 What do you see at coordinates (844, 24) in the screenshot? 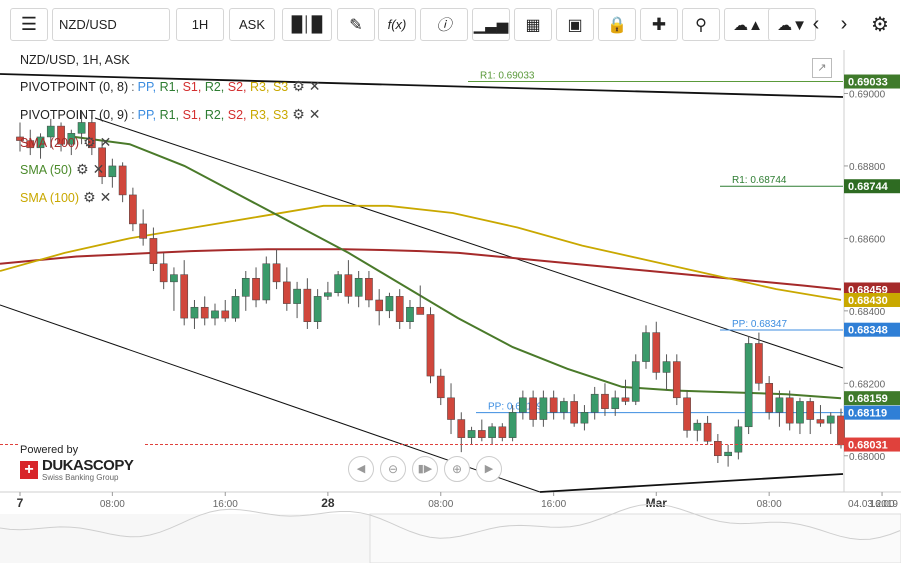
I see `chevron-right-icon: ›` at bounding box center [844, 24].